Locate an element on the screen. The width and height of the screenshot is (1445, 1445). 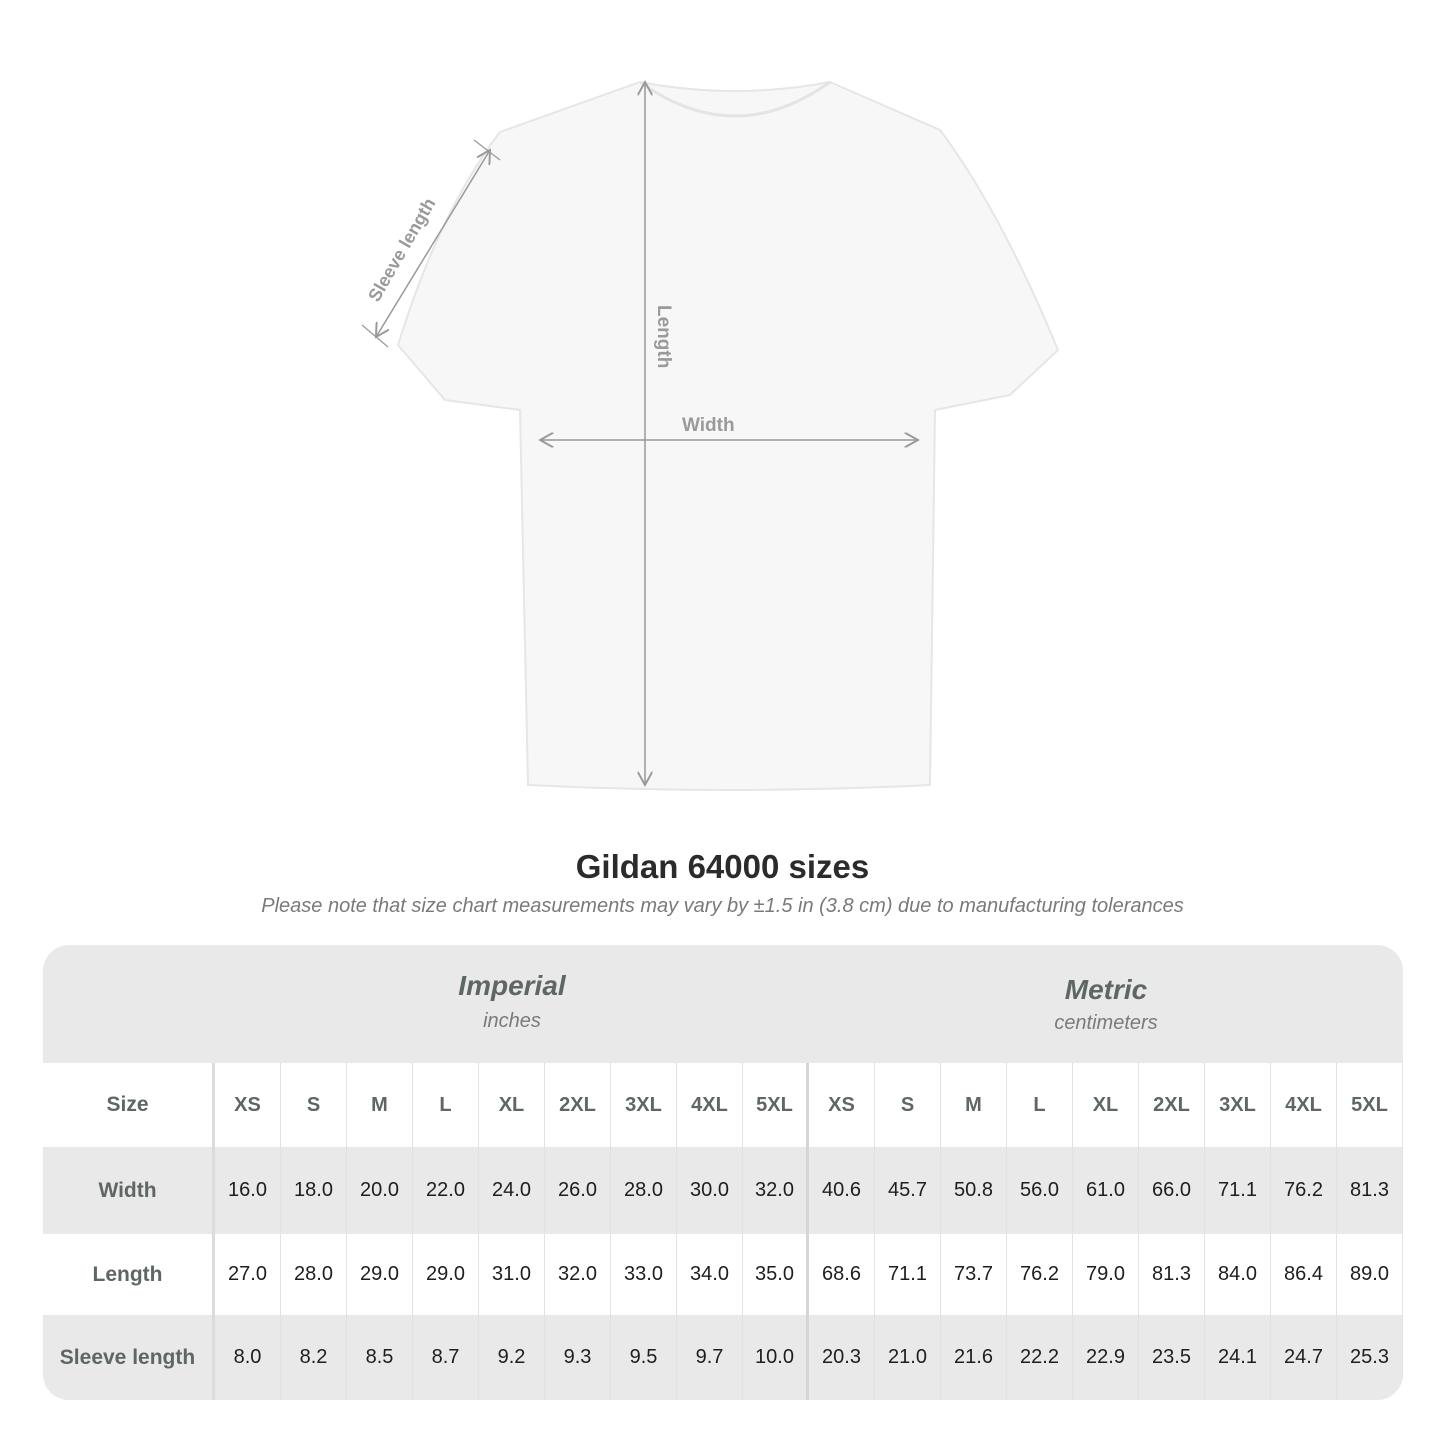
metric-cell: 21.0 is located at coordinates (908, 1357).